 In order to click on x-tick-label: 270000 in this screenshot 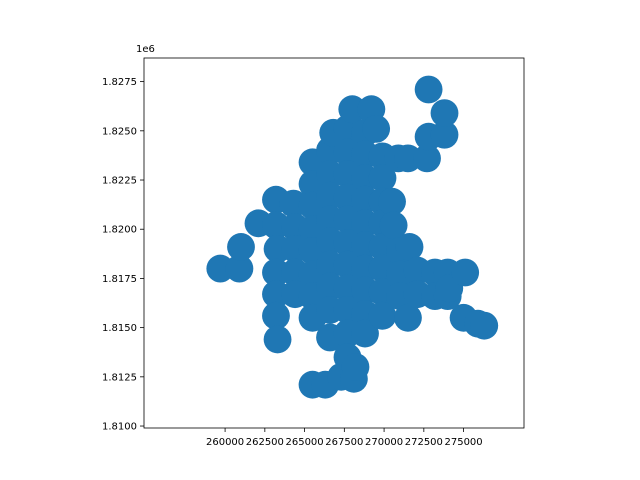, I will do `click(384, 442)`.